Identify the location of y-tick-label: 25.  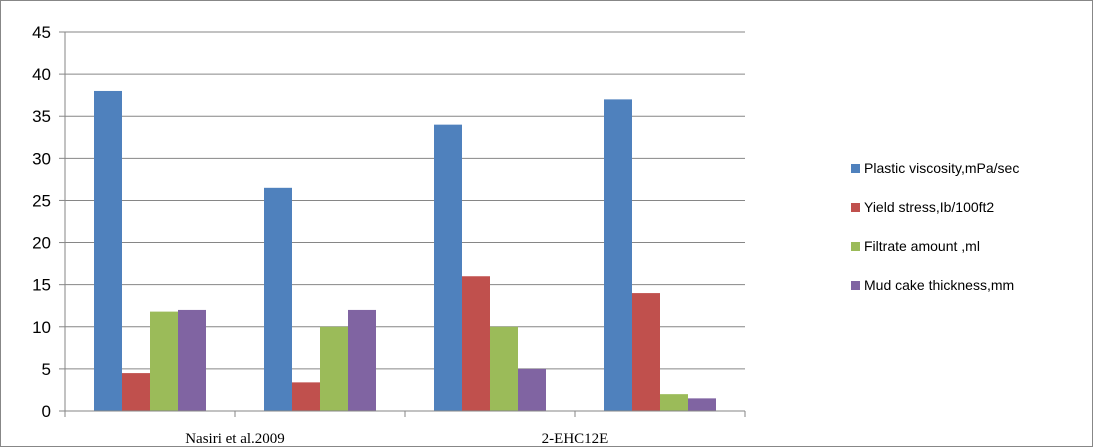
(41, 200).